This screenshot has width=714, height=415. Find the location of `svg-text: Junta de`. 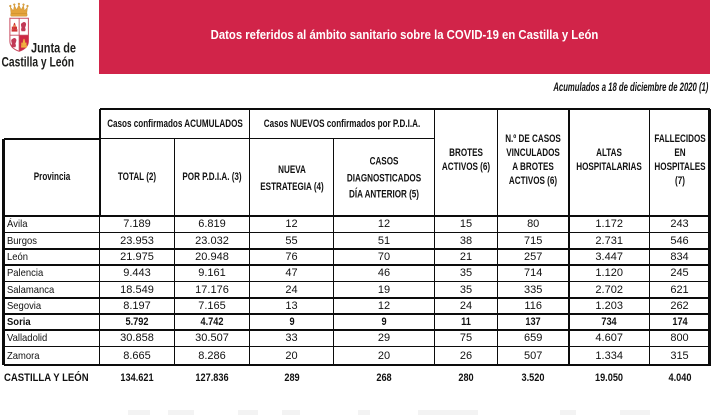

svg-text: Junta de is located at coordinates (53, 48).